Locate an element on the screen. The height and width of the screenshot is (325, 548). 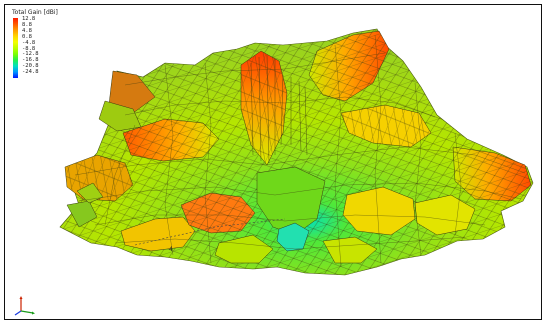
legend-tick: 8.8 is located at coordinates (27, 24).